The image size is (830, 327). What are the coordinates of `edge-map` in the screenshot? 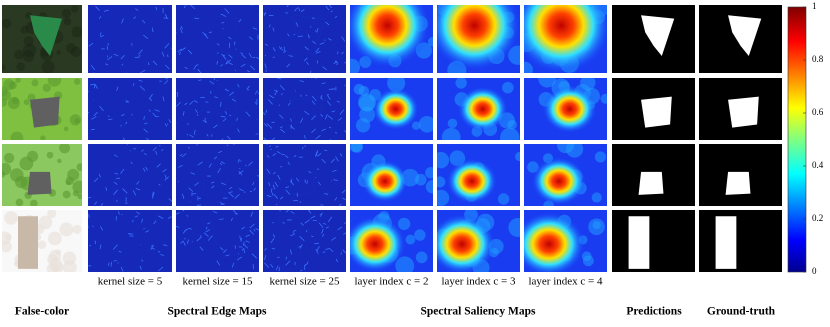 It's located at (130, 39).